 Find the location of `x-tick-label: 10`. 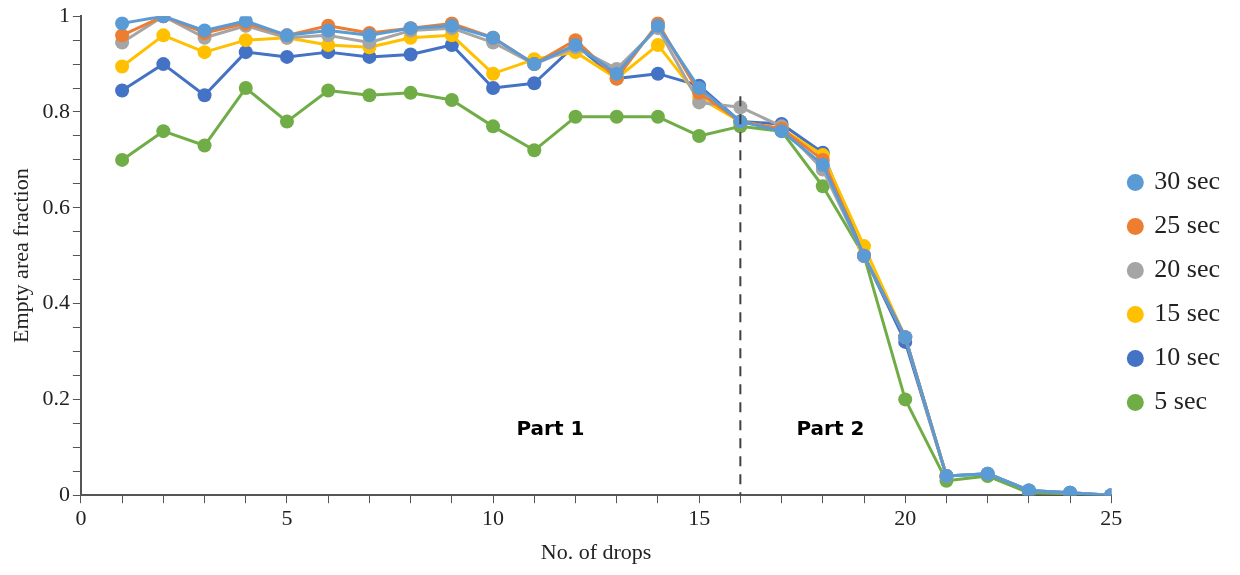

x-tick-label: 10 is located at coordinates (493, 518).